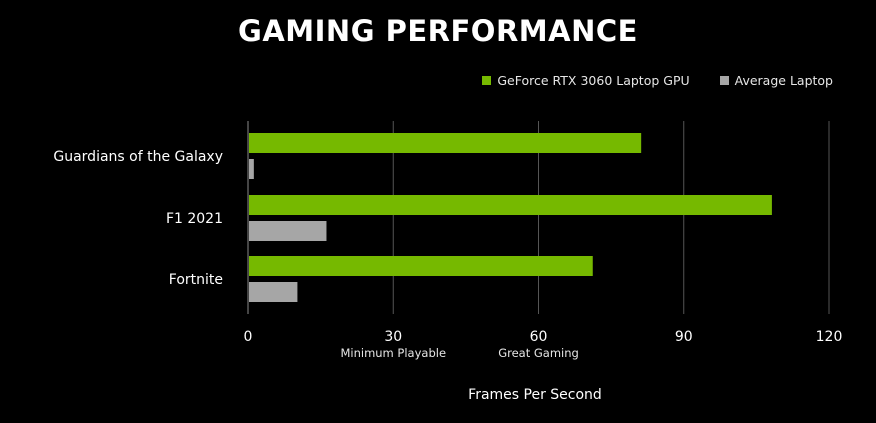  I want to click on x-tick-label: 60, so click(539, 337).